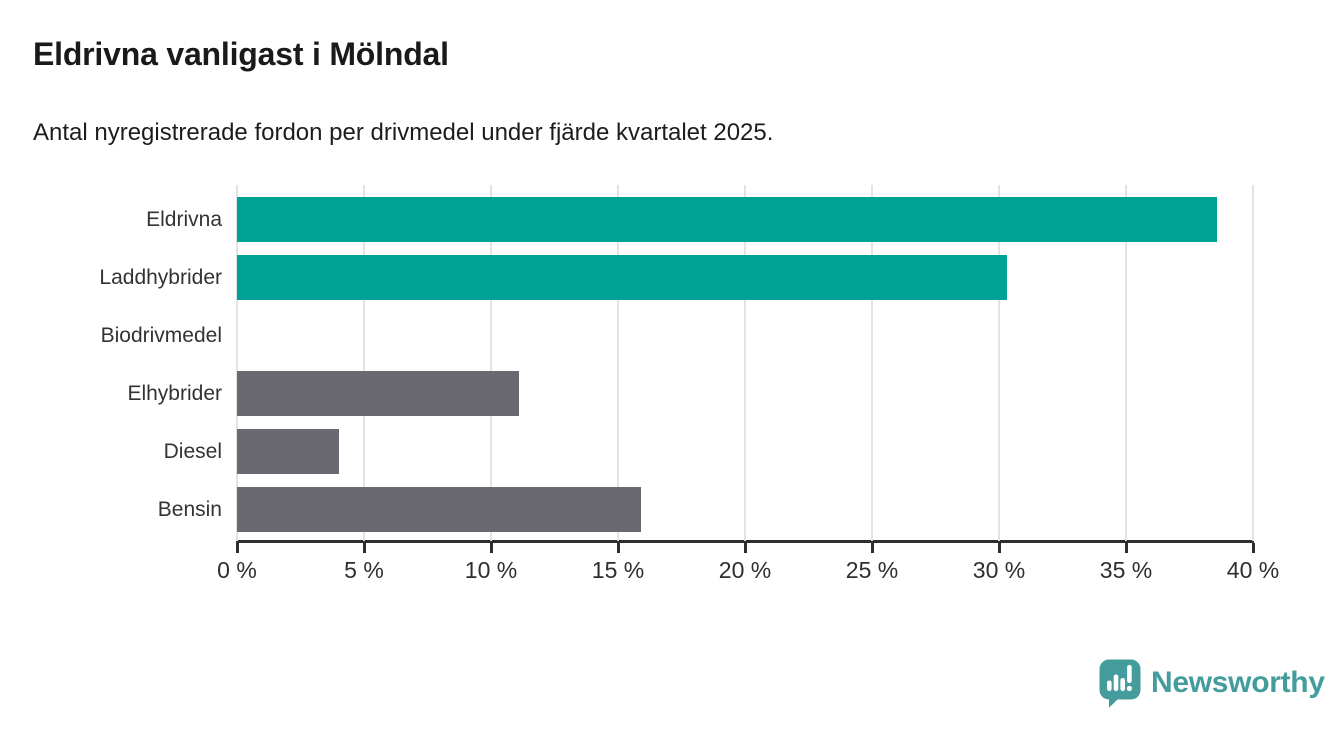  I want to click on brand-name: Newsworthy, so click(1238, 682).